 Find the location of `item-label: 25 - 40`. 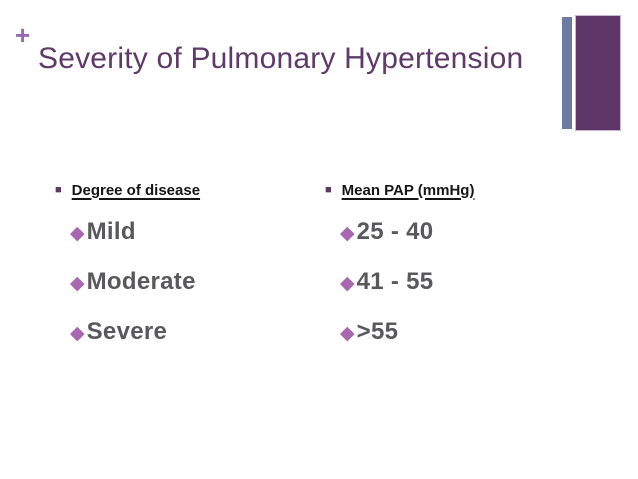

item-label: 25 - 40 is located at coordinates (395, 231).